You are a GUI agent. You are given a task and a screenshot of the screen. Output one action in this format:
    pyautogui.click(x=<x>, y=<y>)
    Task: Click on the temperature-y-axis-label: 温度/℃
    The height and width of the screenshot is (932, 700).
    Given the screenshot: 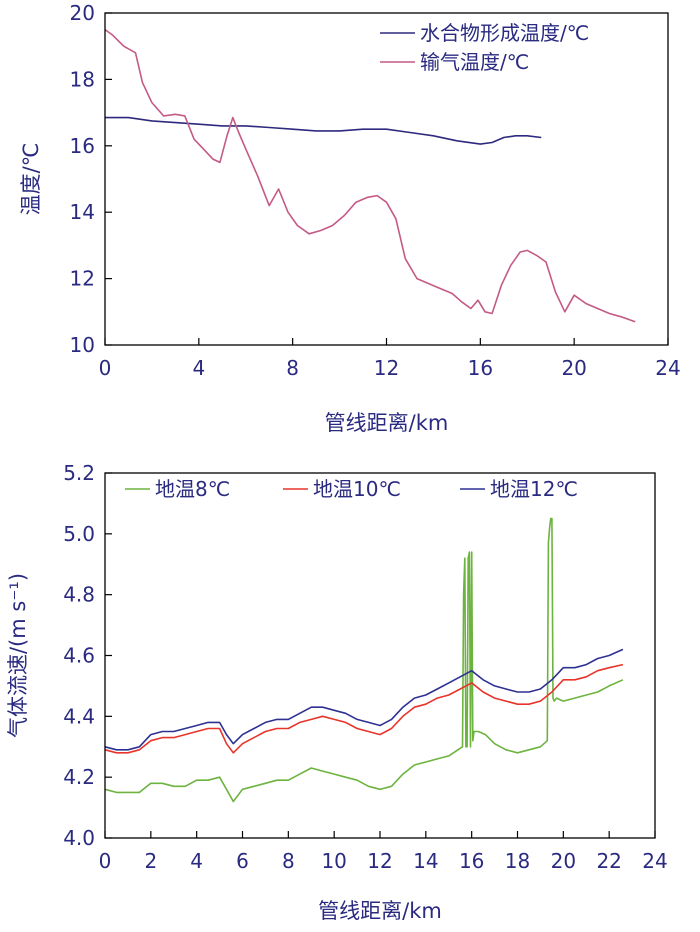 What is the action you would take?
    pyautogui.click(x=31, y=179)
    